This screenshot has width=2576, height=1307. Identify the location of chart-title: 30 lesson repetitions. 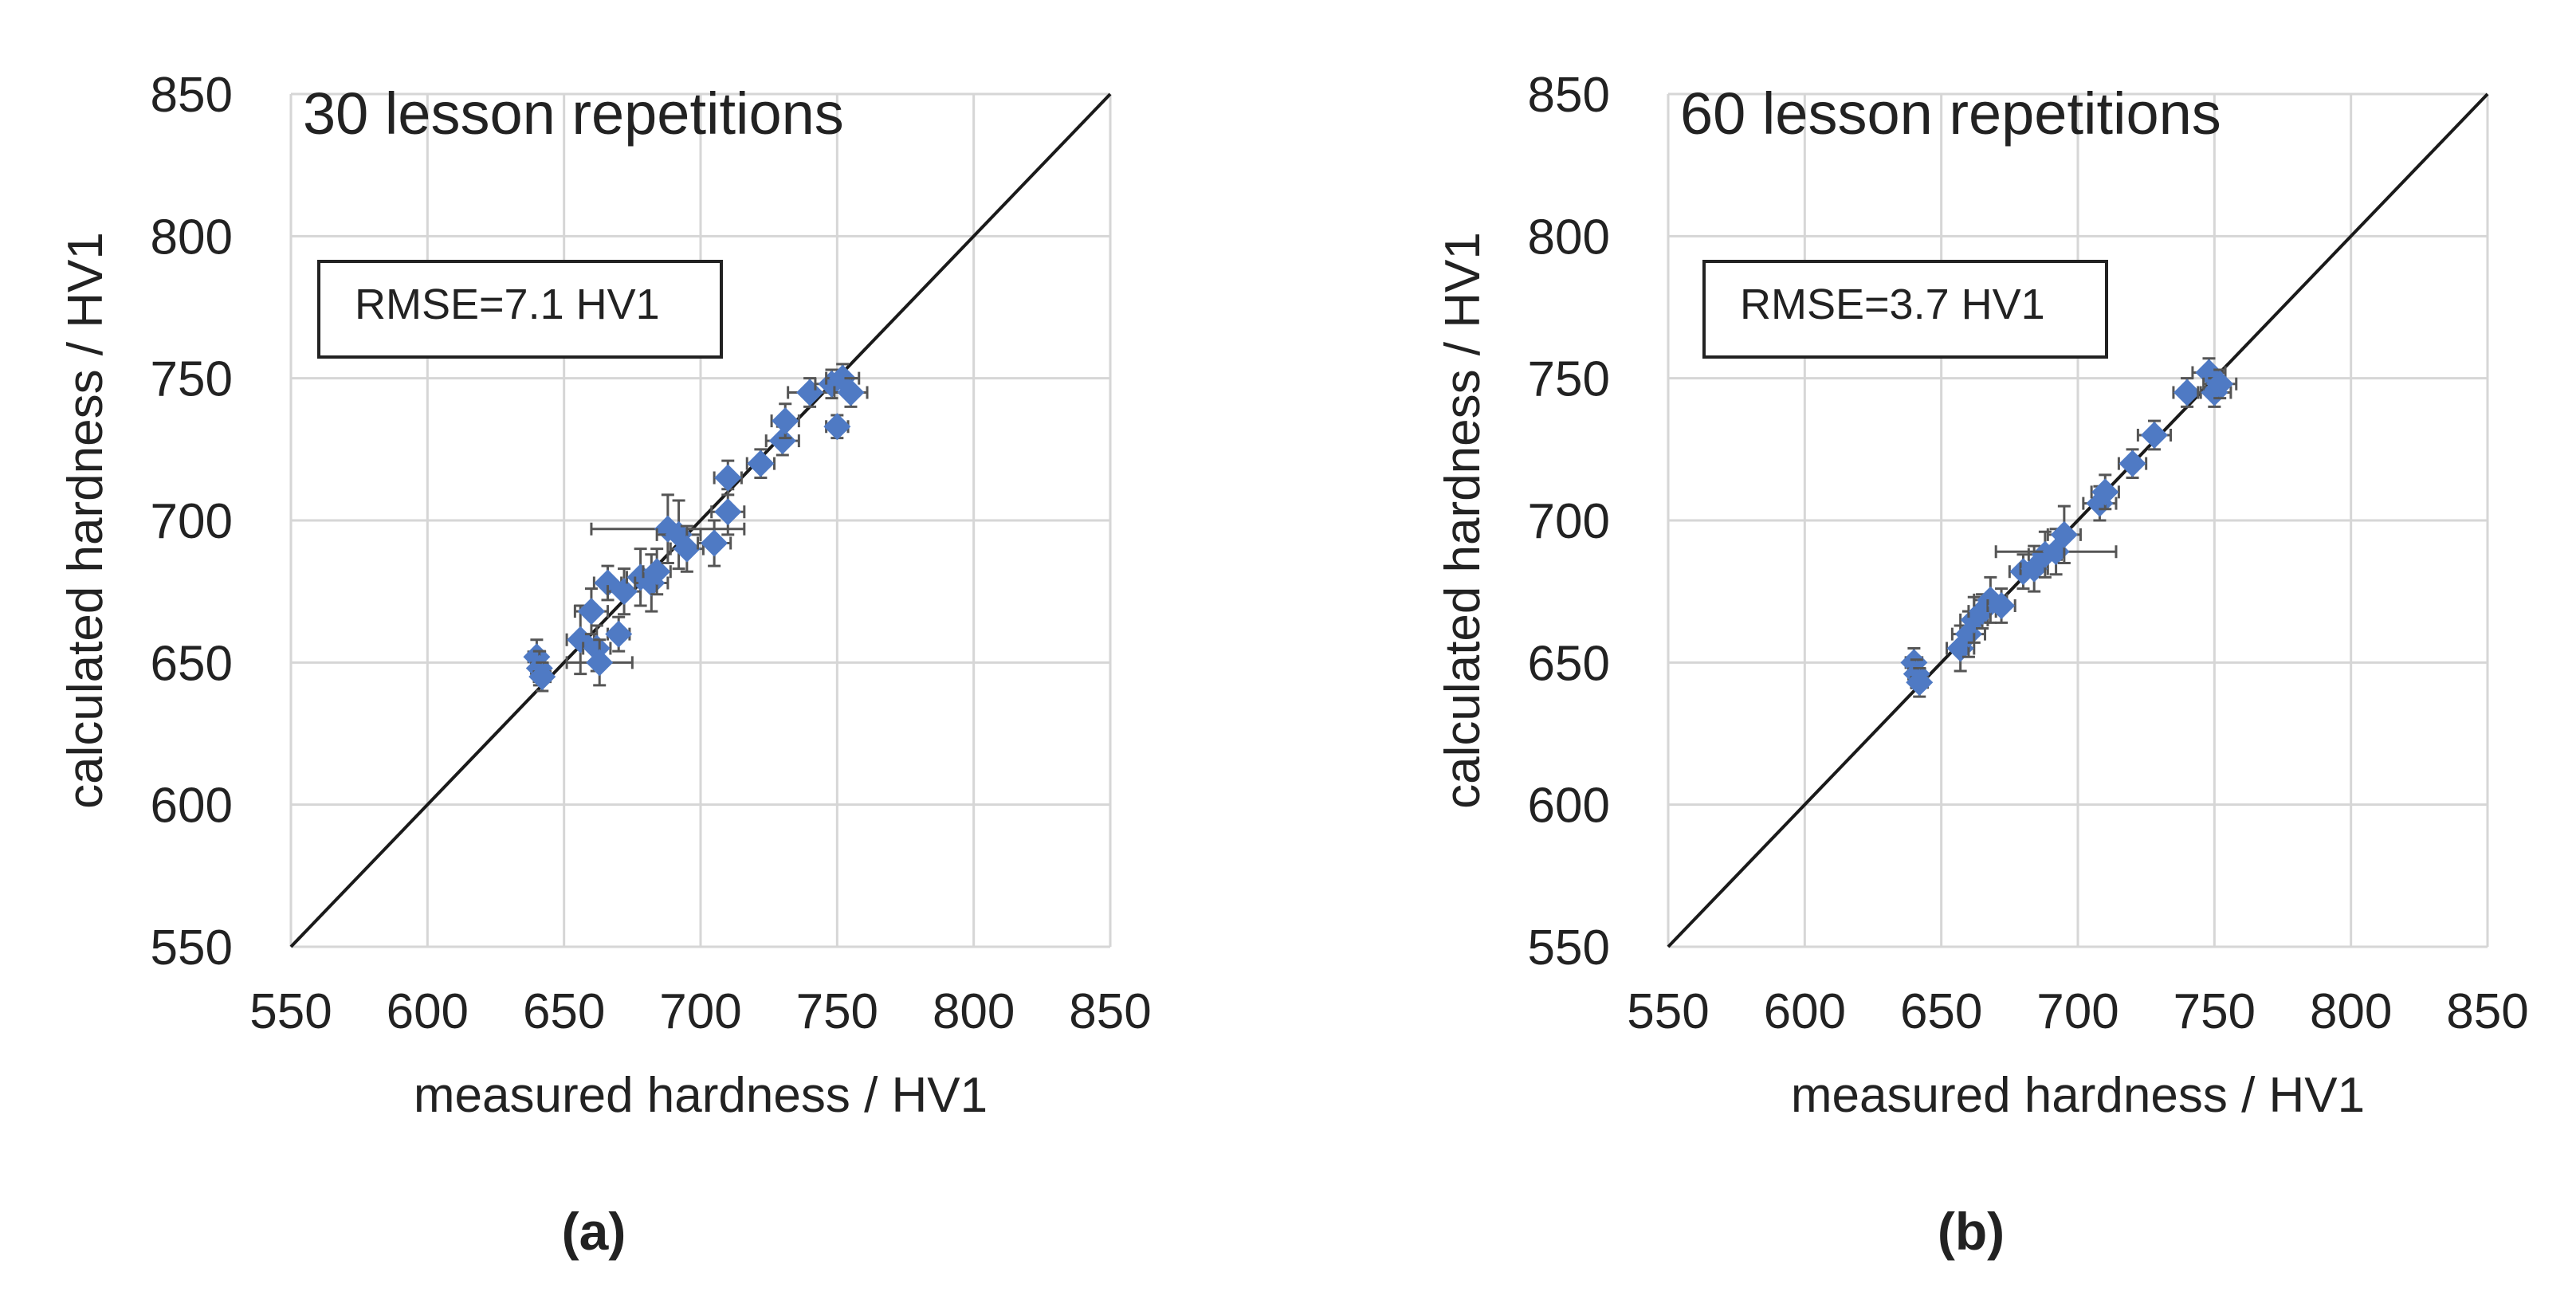
(573, 114).